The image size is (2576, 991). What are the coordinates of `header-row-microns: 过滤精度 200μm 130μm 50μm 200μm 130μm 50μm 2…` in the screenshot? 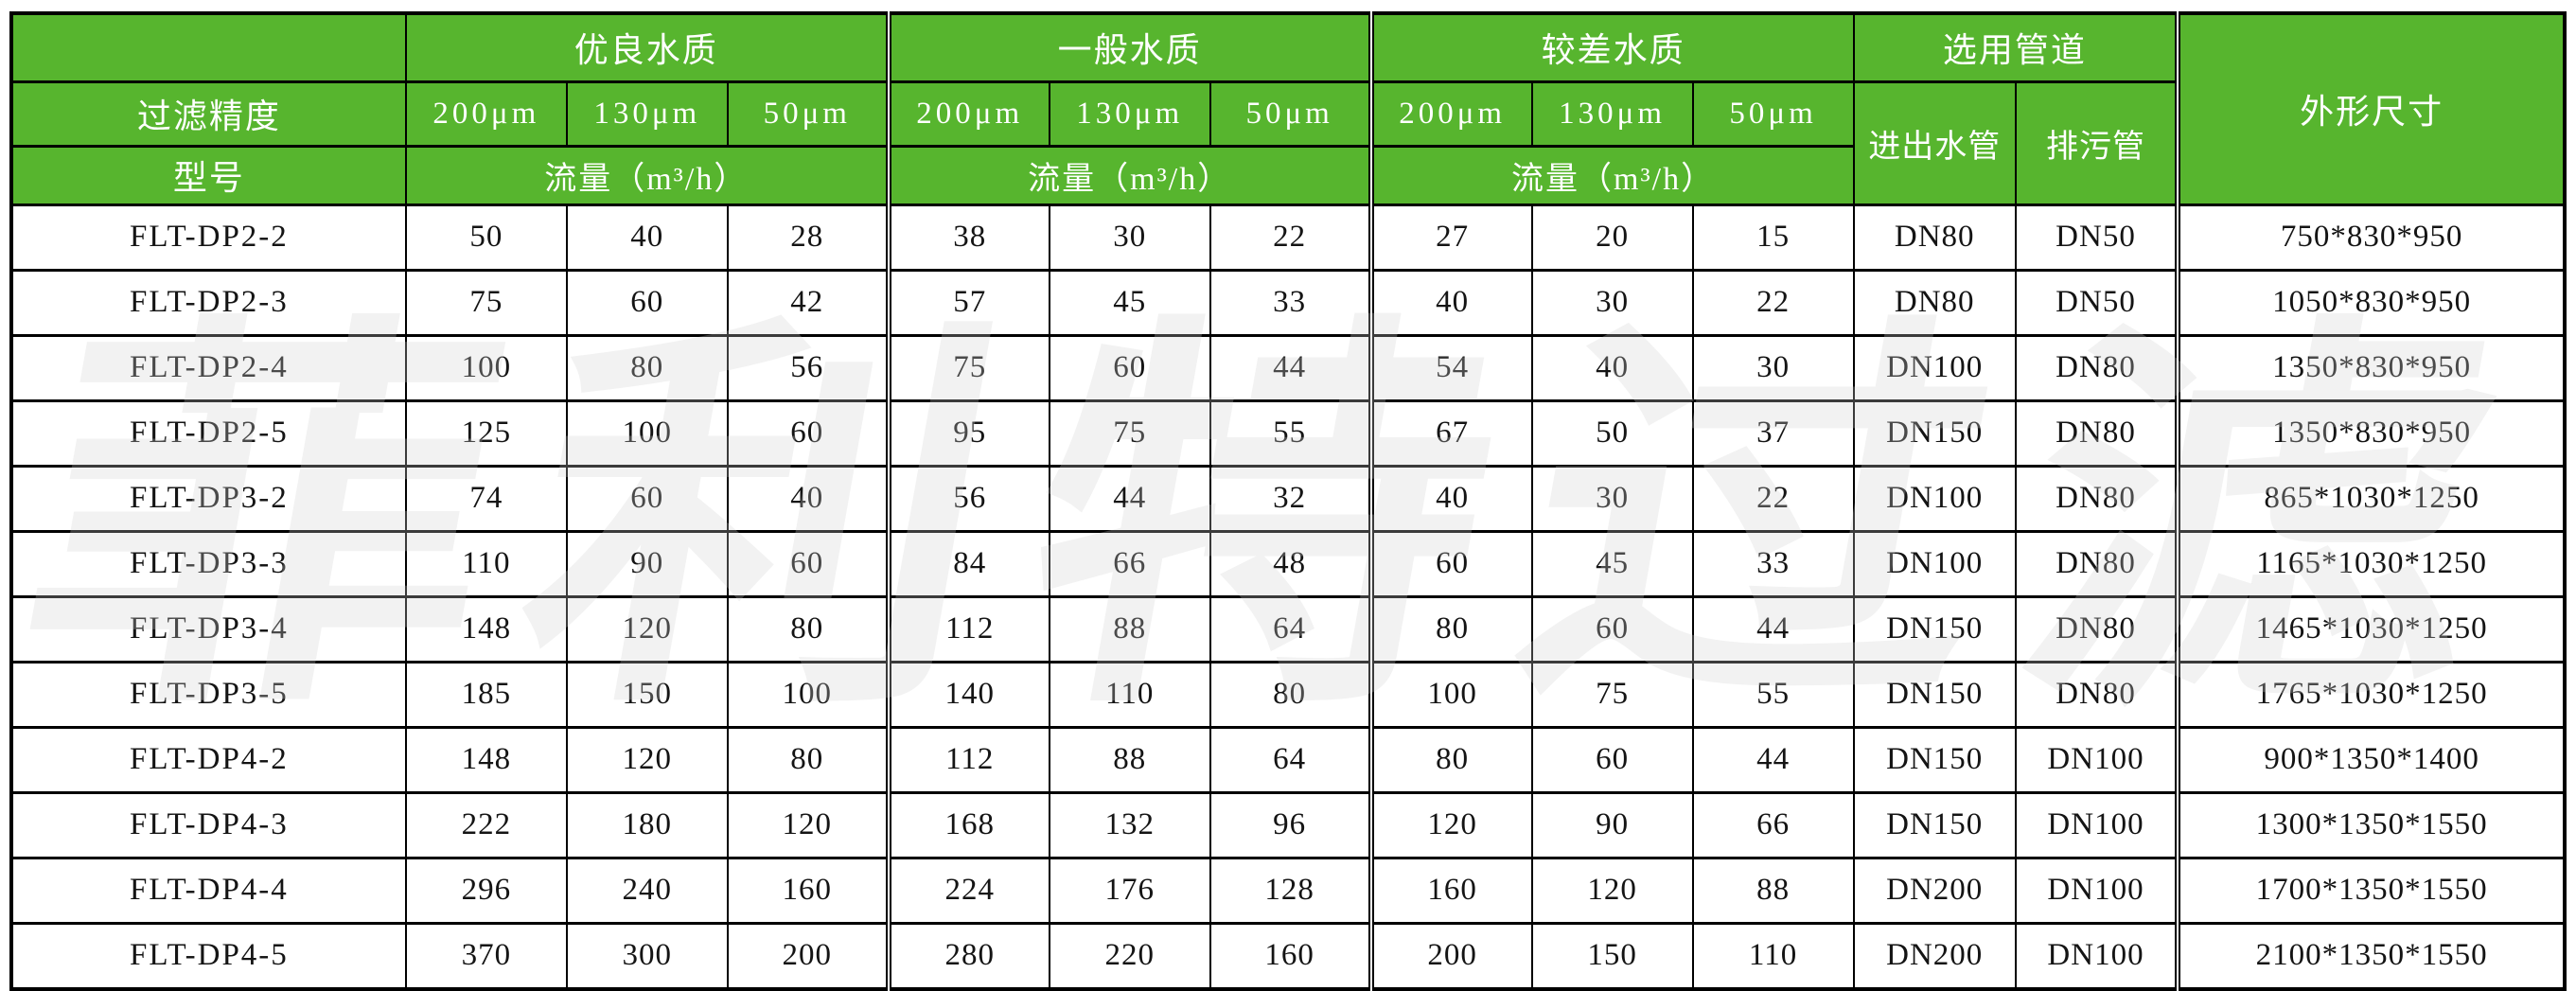 It's located at (1287, 142).